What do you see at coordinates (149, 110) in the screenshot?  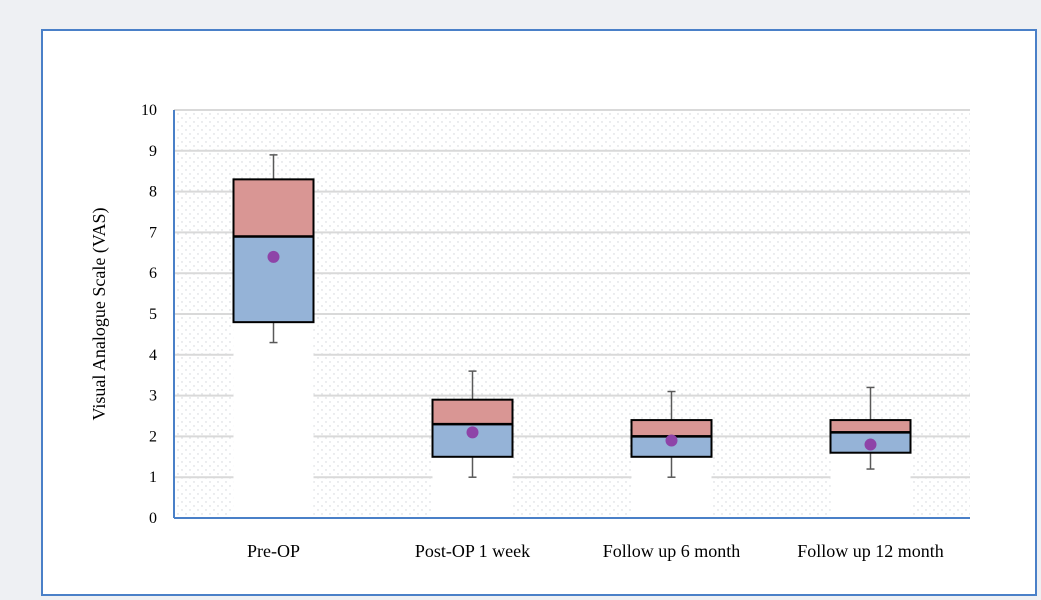 I see `y-tick-label: 10` at bounding box center [149, 110].